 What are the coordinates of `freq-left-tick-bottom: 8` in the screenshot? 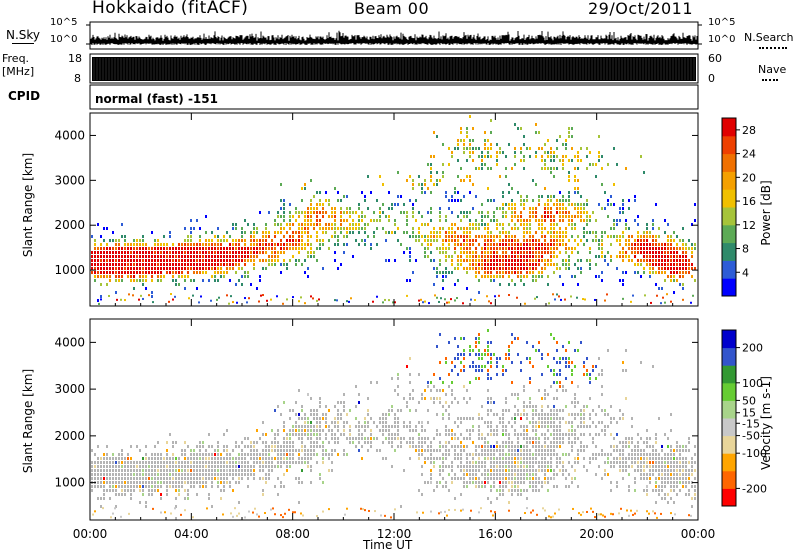 It's located at (77, 78).